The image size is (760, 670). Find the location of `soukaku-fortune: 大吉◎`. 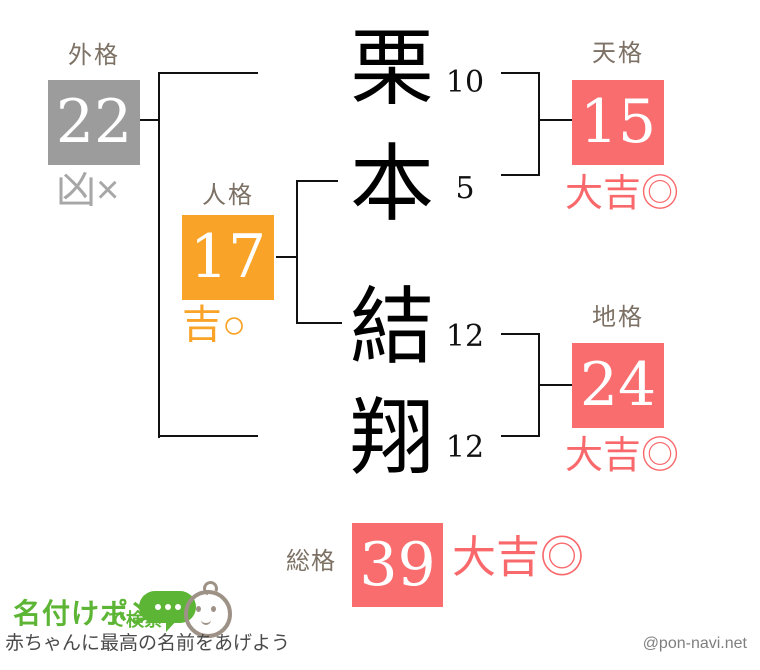

soukaku-fortune: 大吉◎ is located at coordinates (518, 557).